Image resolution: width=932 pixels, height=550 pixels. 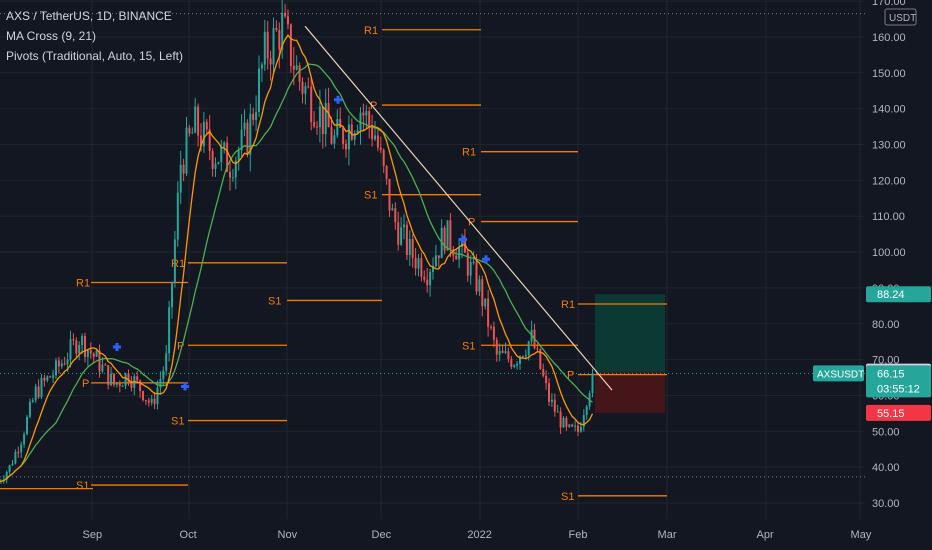 What do you see at coordinates (898, 294) in the screenshot?
I see `target-price-badge` at bounding box center [898, 294].